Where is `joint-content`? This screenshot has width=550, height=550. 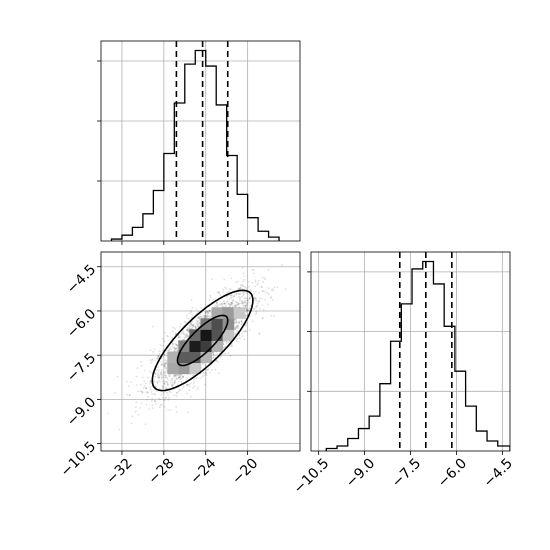 joint-content is located at coordinates (197, 347).